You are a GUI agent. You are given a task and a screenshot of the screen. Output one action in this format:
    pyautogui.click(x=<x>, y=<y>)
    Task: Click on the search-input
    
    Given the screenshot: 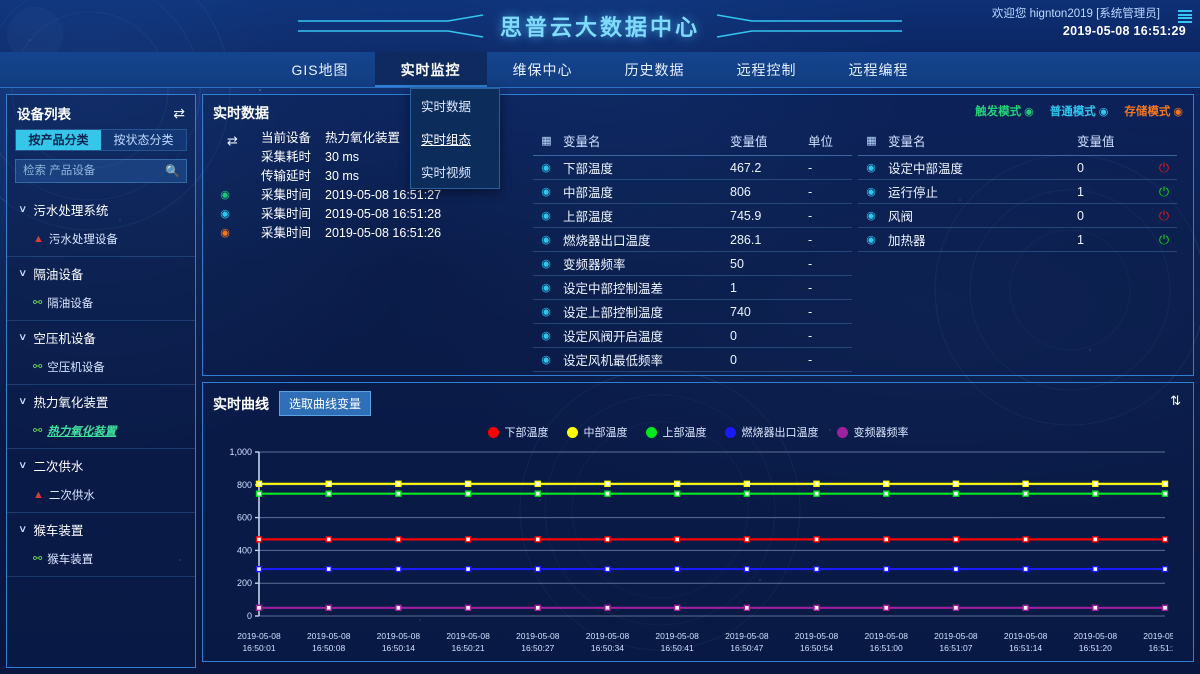 What is the action you would take?
    pyautogui.click(x=101, y=171)
    